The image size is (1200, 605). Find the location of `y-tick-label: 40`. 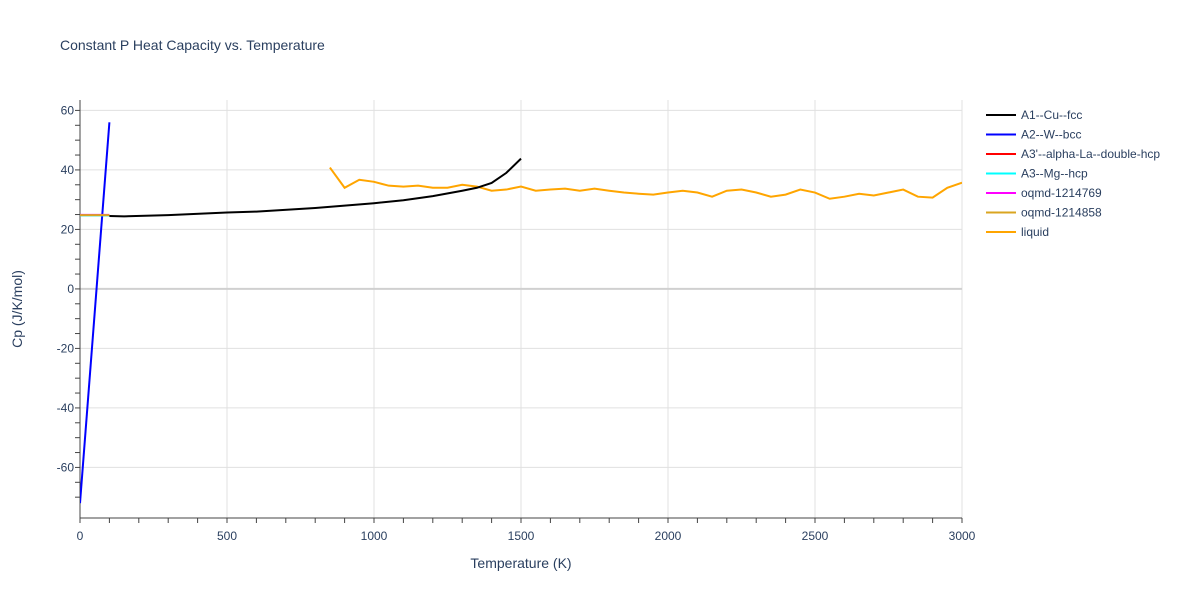

y-tick-label: 40 is located at coordinates (68, 170).